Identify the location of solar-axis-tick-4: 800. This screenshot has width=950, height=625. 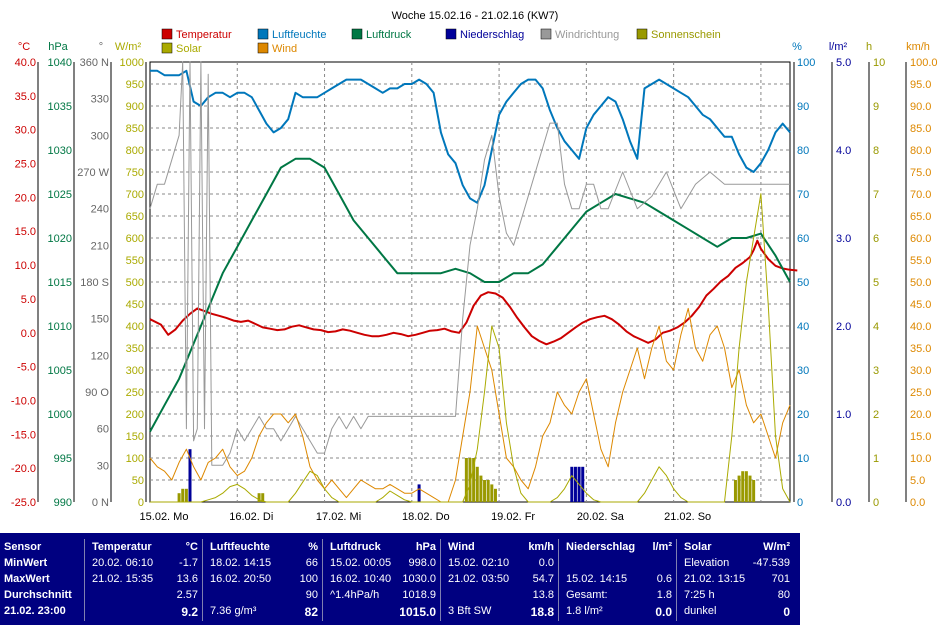
(135, 151).